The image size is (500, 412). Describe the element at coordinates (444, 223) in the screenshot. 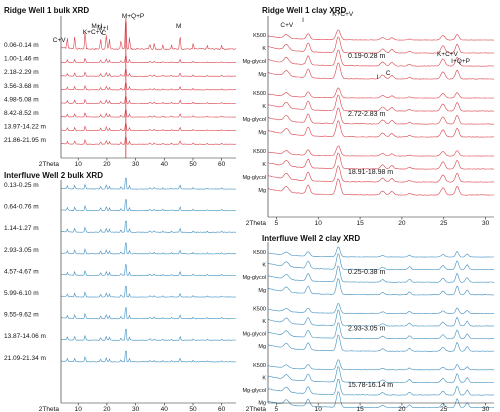

I see `x-tick-label: 25` at that location.